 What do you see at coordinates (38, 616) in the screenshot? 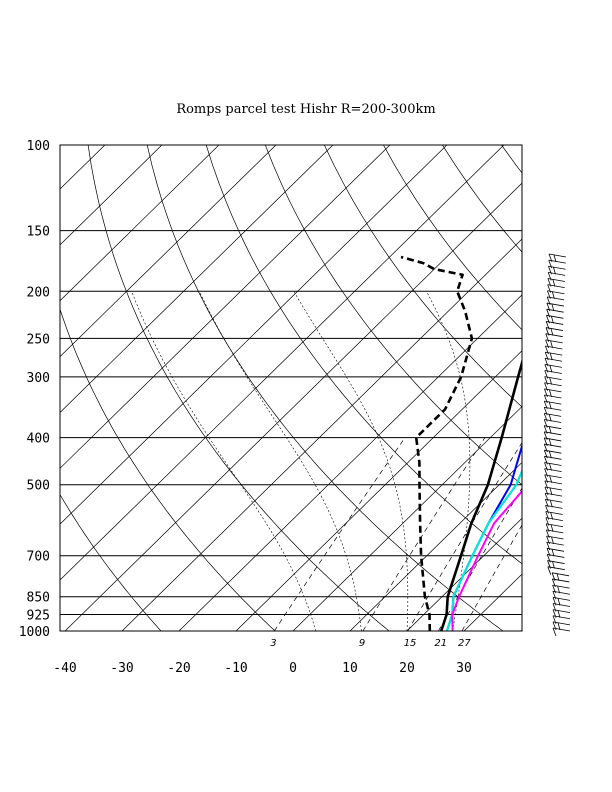
I see `y-tick-label: 925` at bounding box center [38, 616].